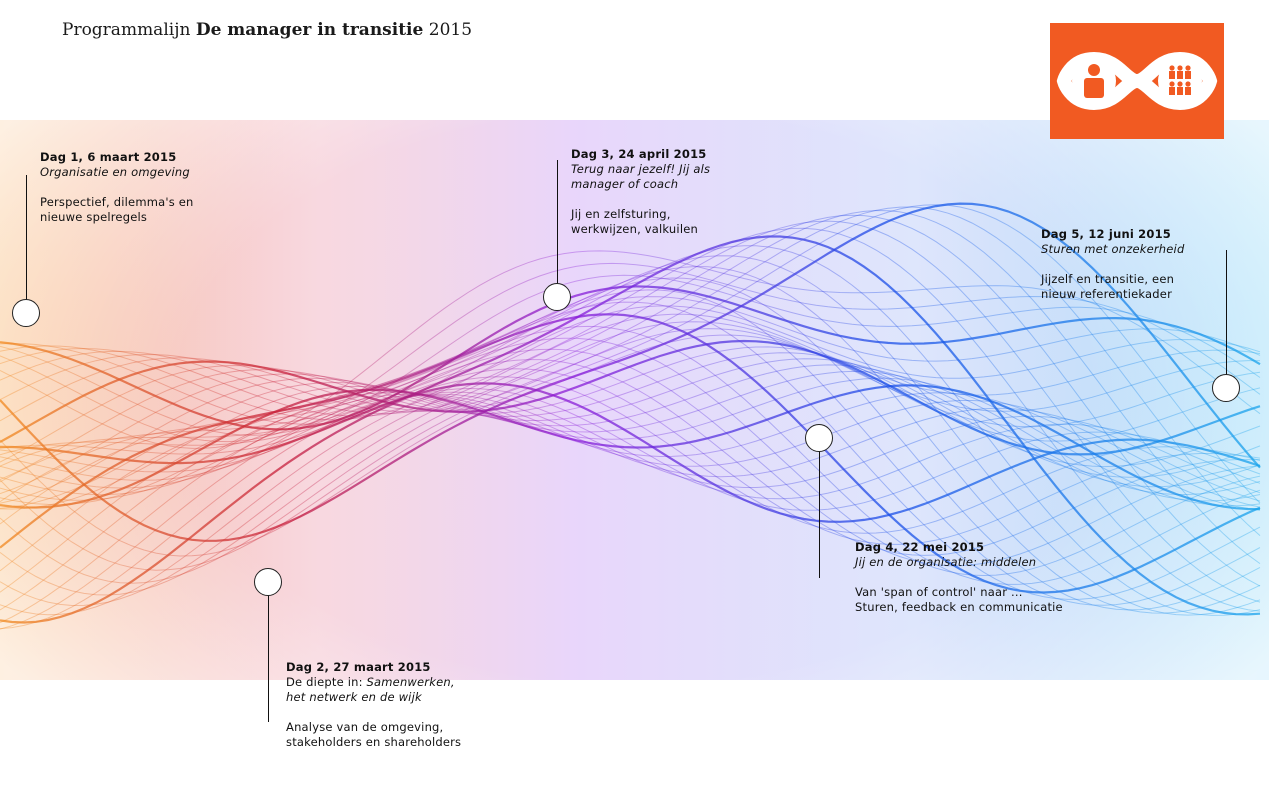  Describe the element at coordinates (117, 202) in the screenshot. I see `event-text: Perspectief, dilemma's en` at that location.